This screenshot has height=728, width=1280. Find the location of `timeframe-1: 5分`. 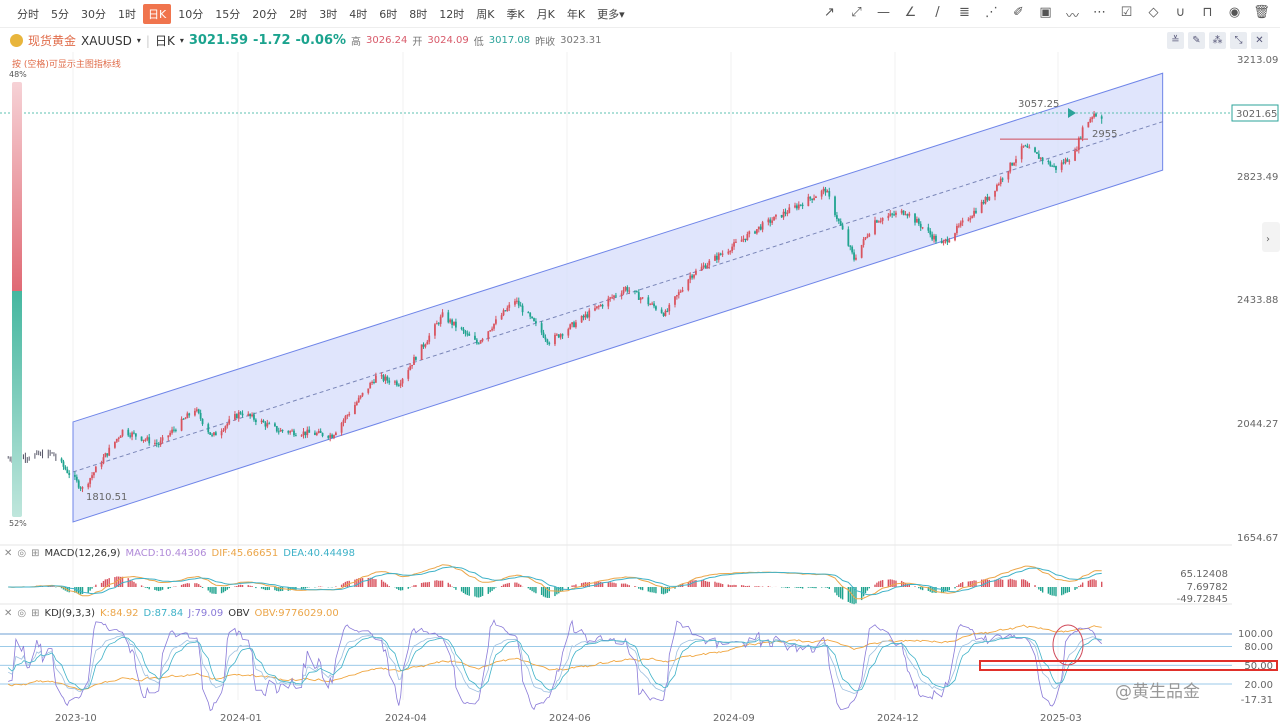

timeframe-1: 5分 is located at coordinates (60, 14).